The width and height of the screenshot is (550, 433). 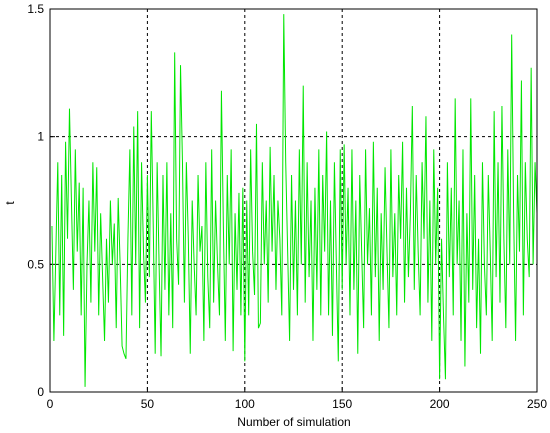 I want to click on y-tick-label: 0, so click(x=40, y=392).